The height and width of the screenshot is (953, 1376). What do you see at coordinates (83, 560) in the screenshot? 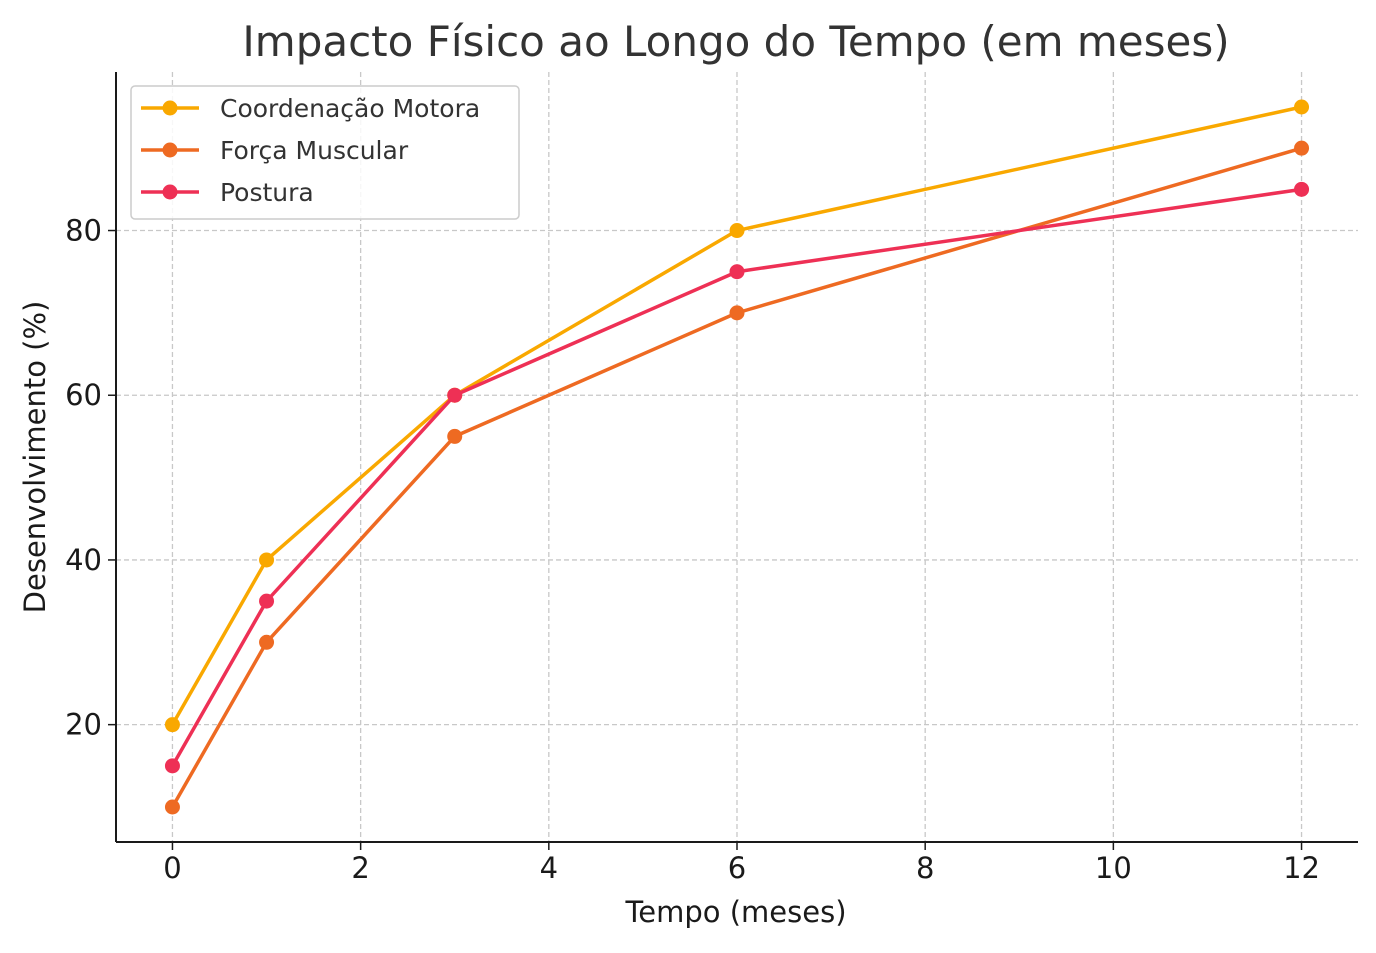
I see `y-tick-label: 40` at bounding box center [83, 560].